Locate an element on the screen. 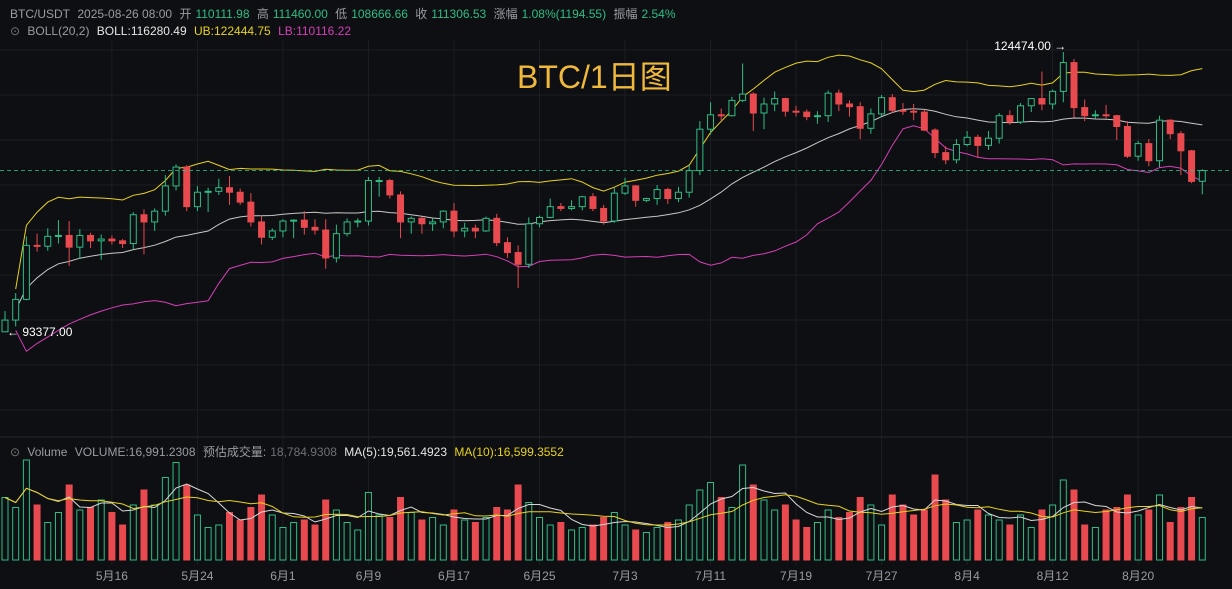 The width and height of the screenshot is (1232, 589). boll-lb: LB:110116.22 is located at coordinates (315, 31).